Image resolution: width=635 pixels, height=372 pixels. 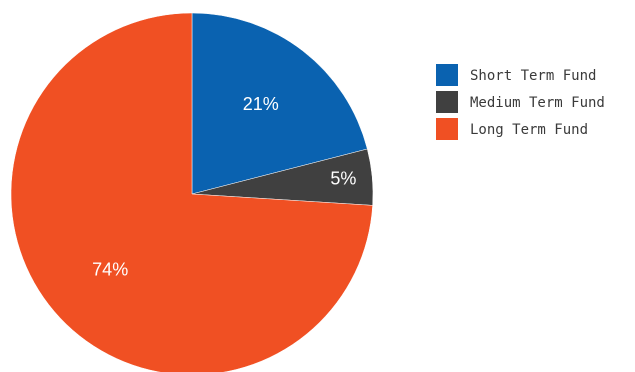 What do you see at coordinates (537, 103) in the screenshot?
I see `legend-label-medium-term-fund: Medium Term Fund` at bounding box center [537, 103].